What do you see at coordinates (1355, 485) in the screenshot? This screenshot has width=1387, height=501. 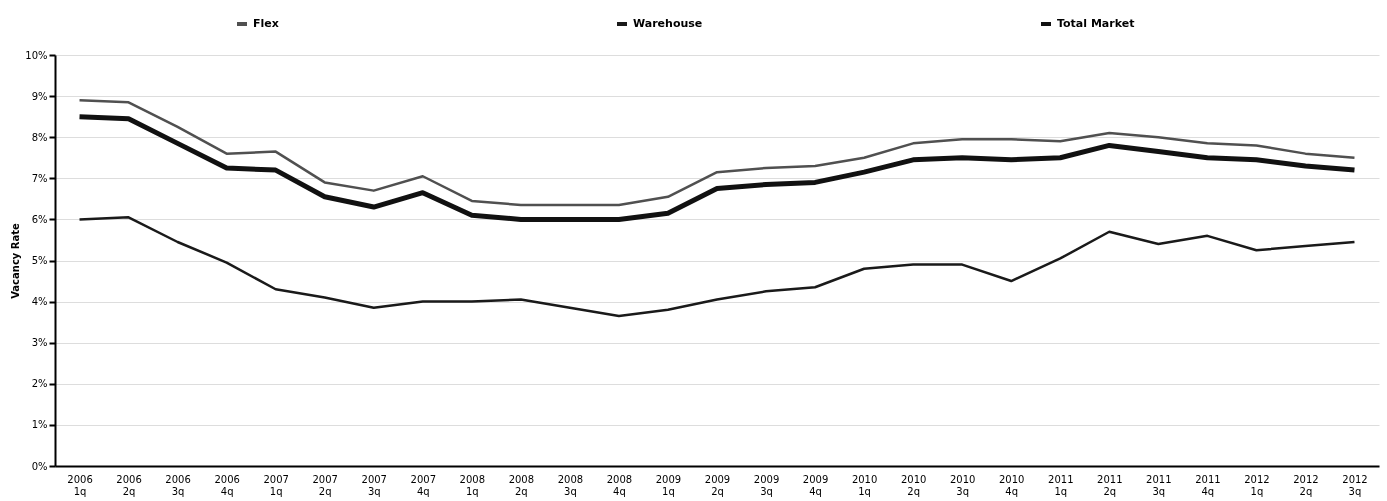 I see `x-tick-label: 2012 3q` at bounding box center [1355, 485].